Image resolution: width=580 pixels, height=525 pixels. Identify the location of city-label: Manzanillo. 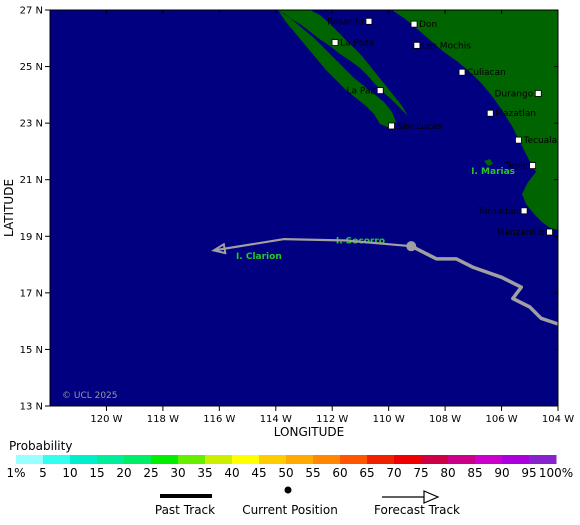
(521, 233).